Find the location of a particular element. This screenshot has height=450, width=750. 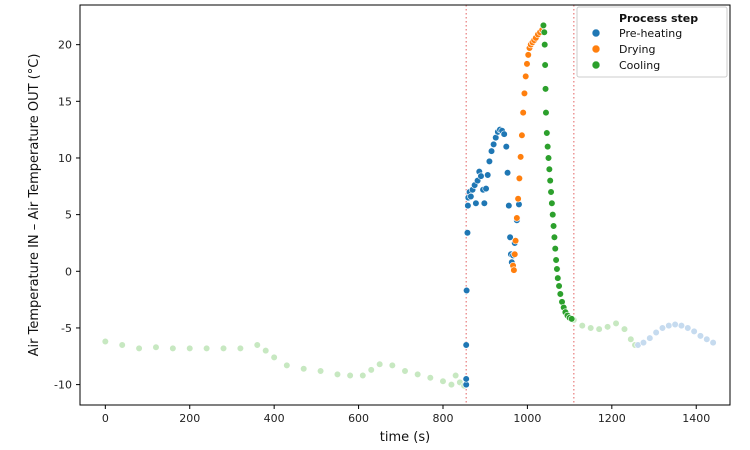

x-tick-label: 0 is located at coordinates (105, 418).